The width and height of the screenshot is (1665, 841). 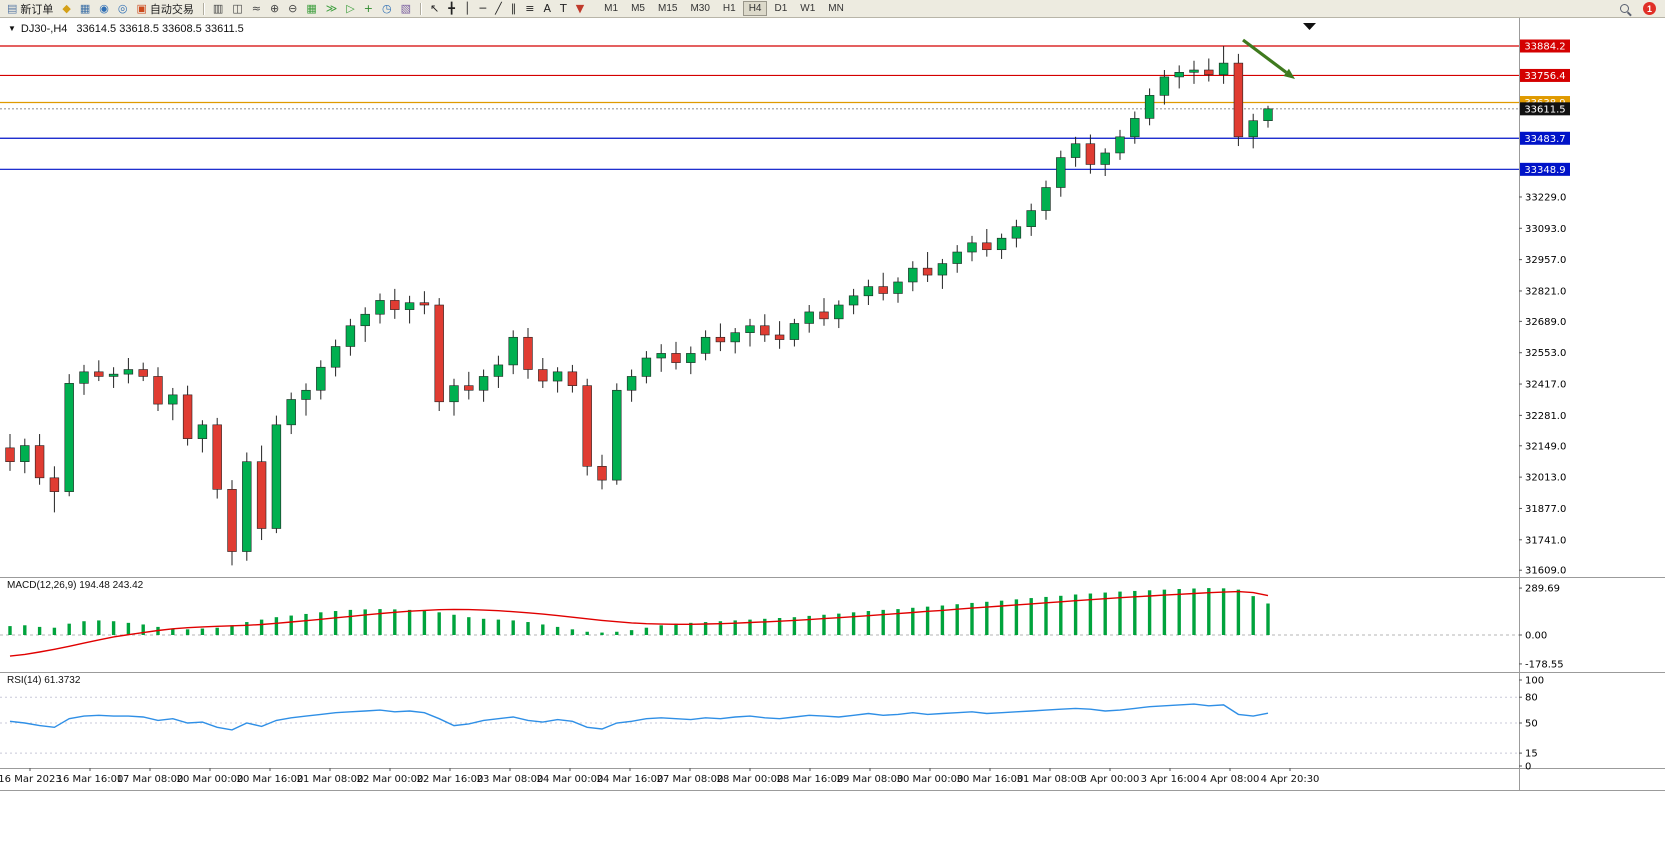 I want to click on timeframe-m5-button: M5, so click(x=638, y=8).